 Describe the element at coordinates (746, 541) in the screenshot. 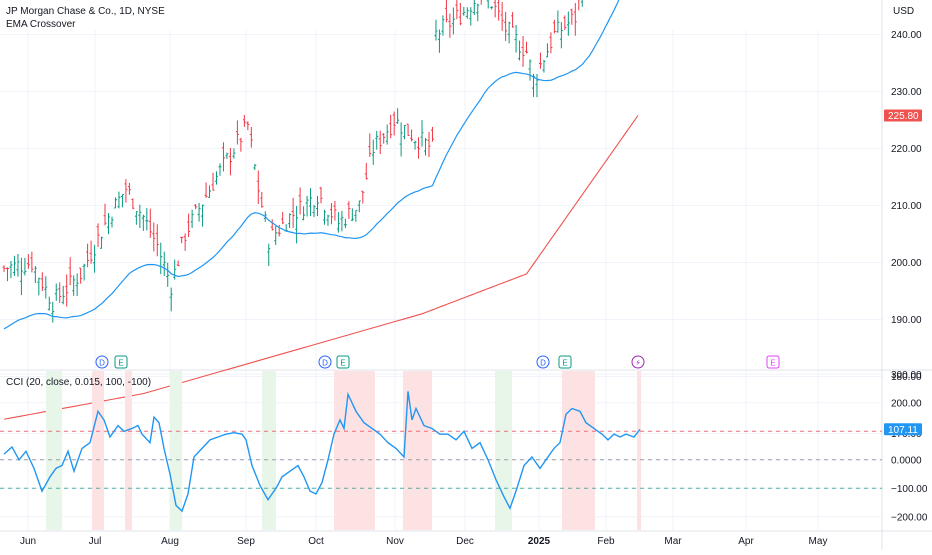

I see `time-axis-tick: Apr` at that location.